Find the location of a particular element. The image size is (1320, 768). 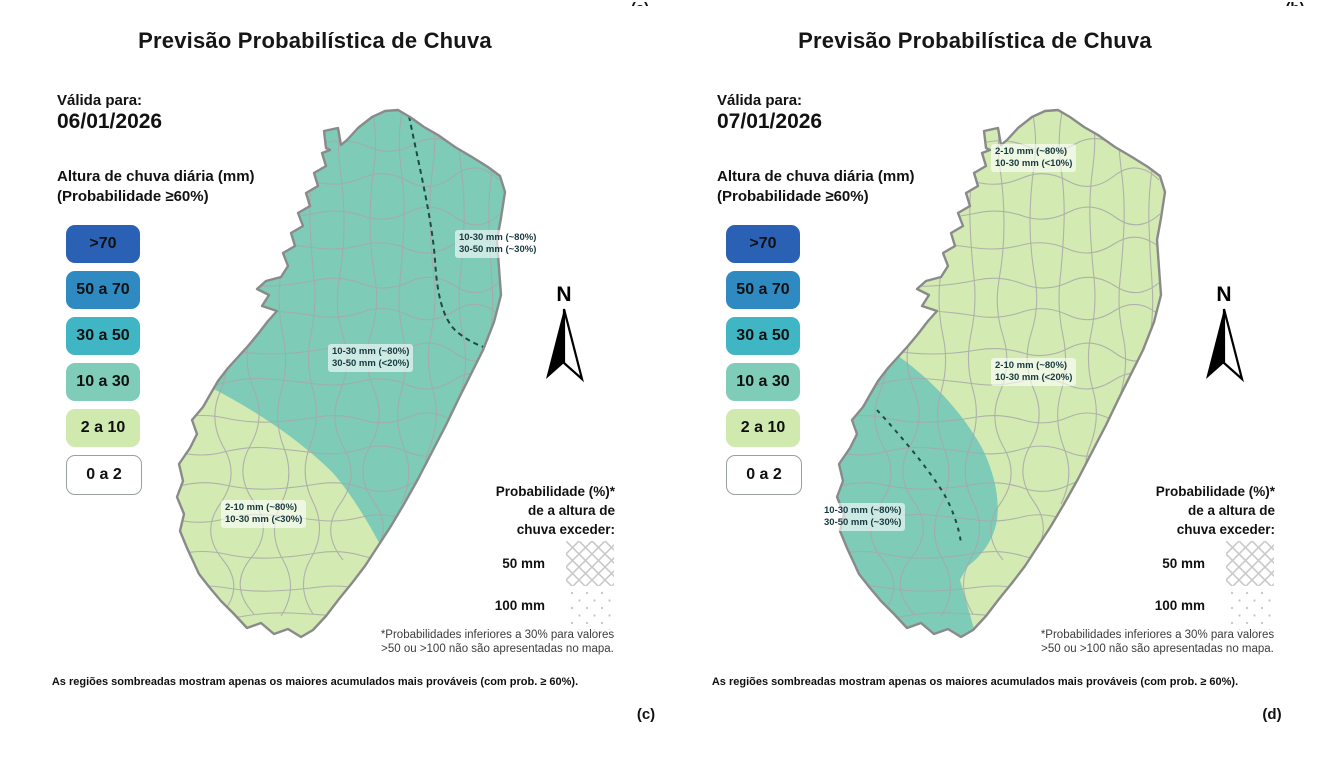

valid-date: 07/01/2026 is located at coordinates (770, 121).